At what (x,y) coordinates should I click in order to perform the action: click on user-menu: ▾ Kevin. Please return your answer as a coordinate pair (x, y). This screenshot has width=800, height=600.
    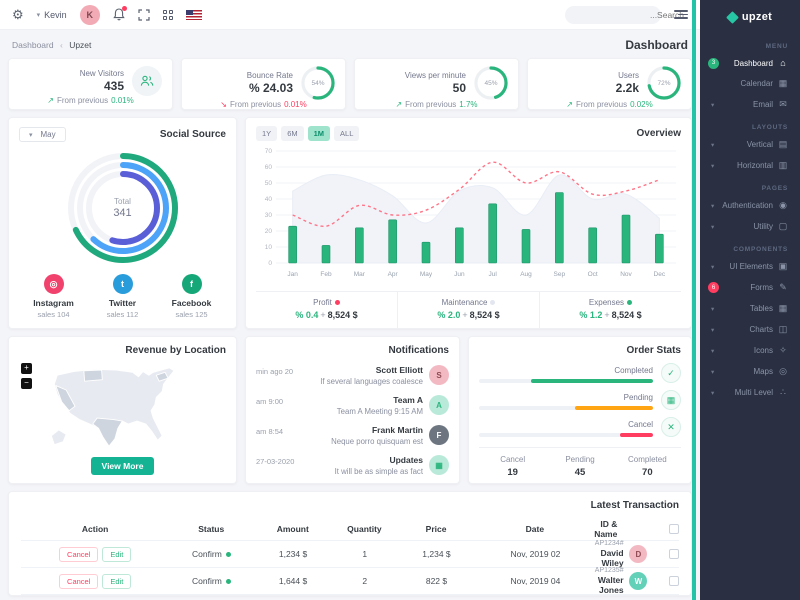
    Looking at the image, I should click on (52, 15).